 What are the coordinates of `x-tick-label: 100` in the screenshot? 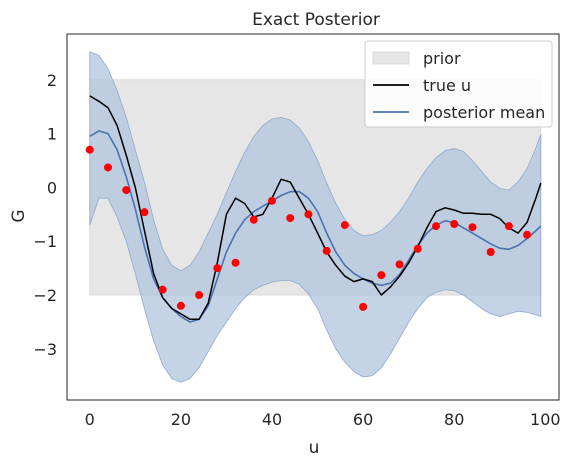 It's located at (545, 419).